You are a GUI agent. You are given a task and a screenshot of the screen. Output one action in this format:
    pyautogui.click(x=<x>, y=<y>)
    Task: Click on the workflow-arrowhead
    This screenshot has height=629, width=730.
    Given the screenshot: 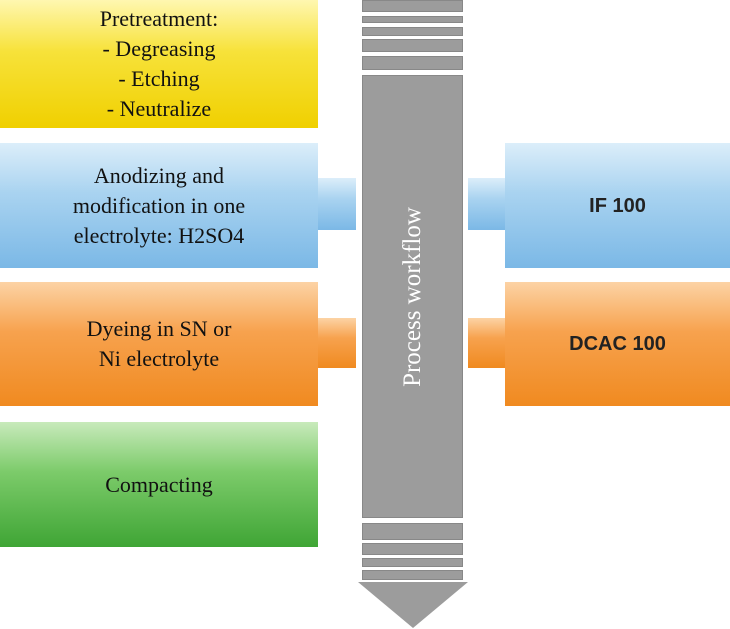 What is the action you would take?
    pyautogui.click(x=413, y=605)
    